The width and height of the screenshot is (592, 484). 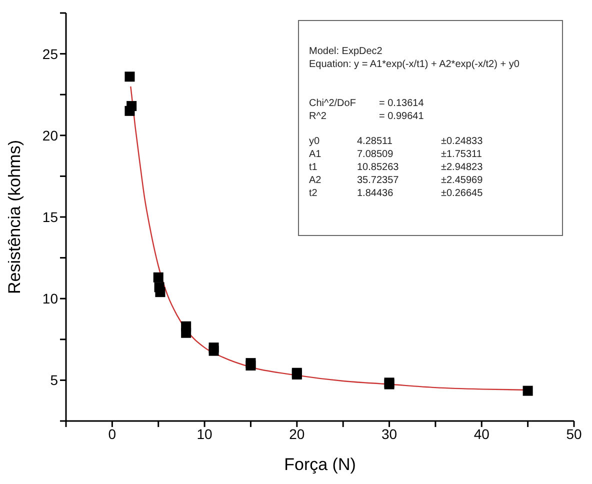 I want to click on annotation: Model: ExpDec2, so click(x=345, y=51).